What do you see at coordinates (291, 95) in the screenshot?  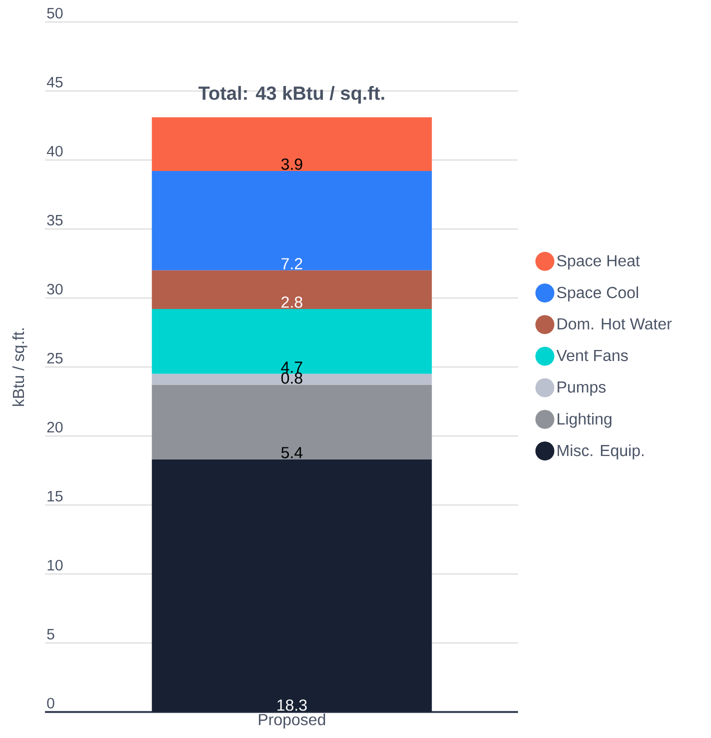 I see `total-label: Total: 43 kBtu / sq.ft.` at bounding box center [291, 95].